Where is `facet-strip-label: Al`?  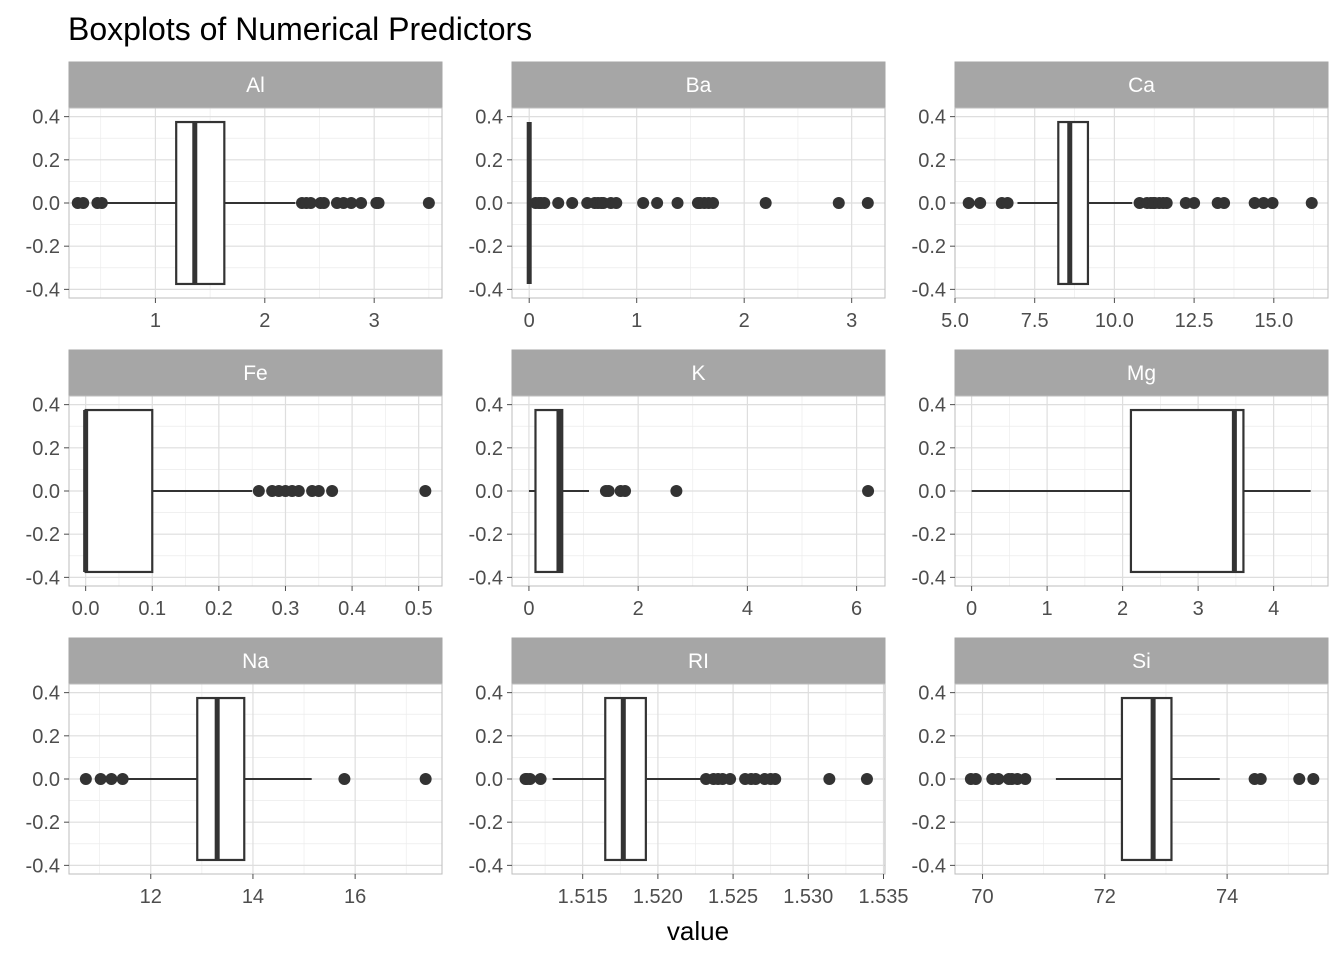
facet-strip-label: Al is located at coordinates (255, 85).